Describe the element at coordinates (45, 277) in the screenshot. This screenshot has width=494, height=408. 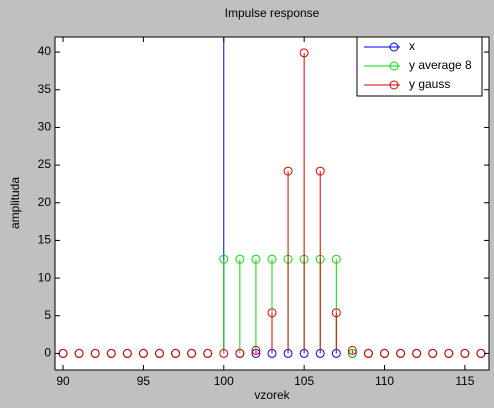
I see `y-tick-label: 10` at that location.